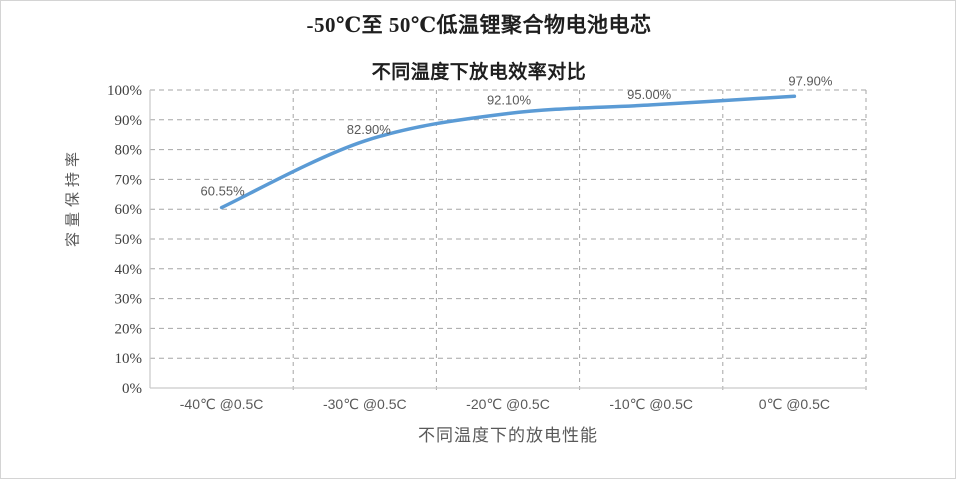  What do you see at coordinates (222, 404) in the screenshot?
I see `x-tick-label: -40℃ @0.5C` at bounding box center [222, 404].